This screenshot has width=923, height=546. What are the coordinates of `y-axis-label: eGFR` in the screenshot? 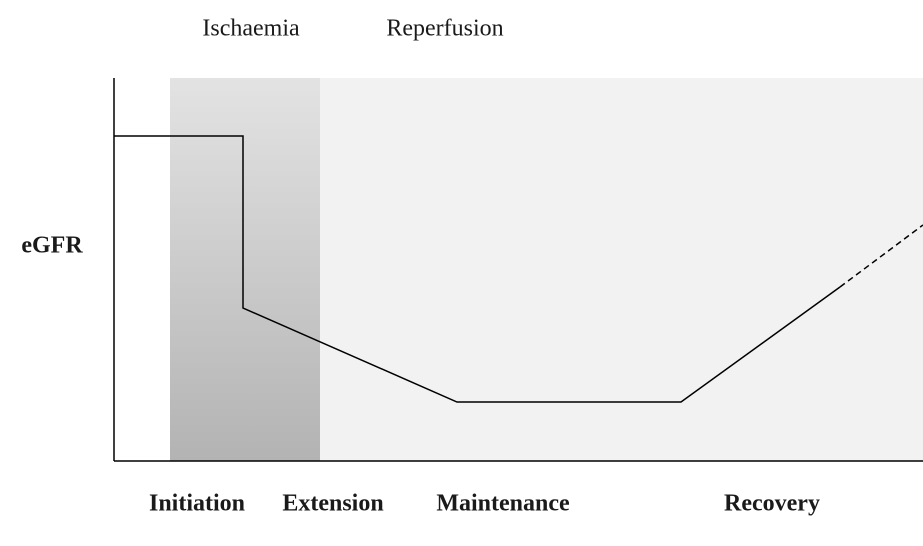 It's located at (52, 246).